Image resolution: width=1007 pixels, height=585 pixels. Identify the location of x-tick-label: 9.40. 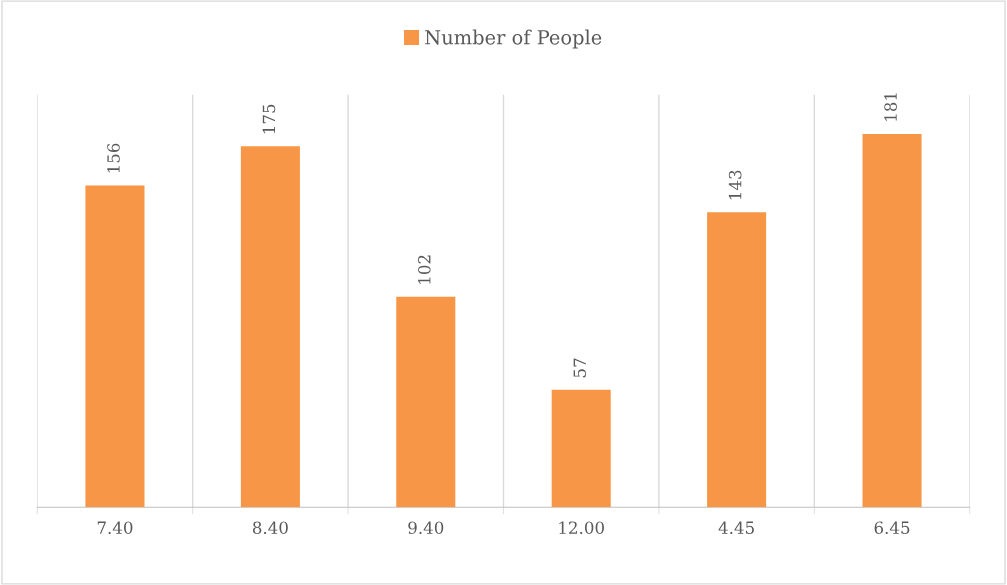
(426, 527).